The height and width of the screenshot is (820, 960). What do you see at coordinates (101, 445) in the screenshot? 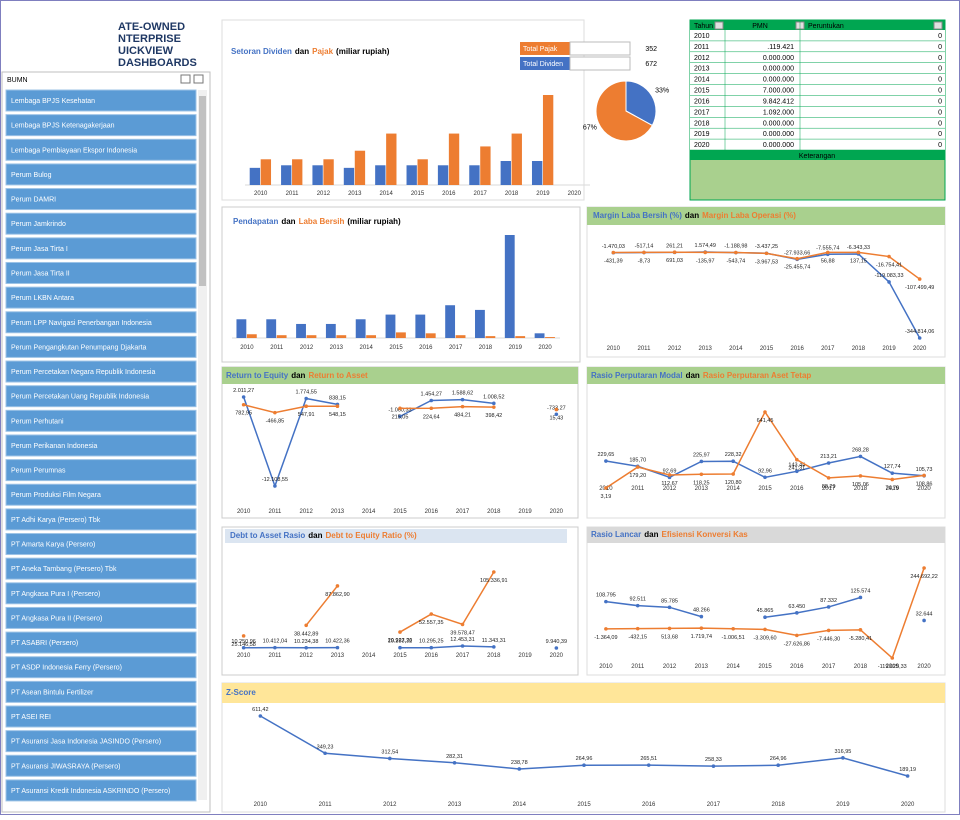
I see `slicer-item: Perum Perikanan Indonesia` at bounding box center [101, 445].